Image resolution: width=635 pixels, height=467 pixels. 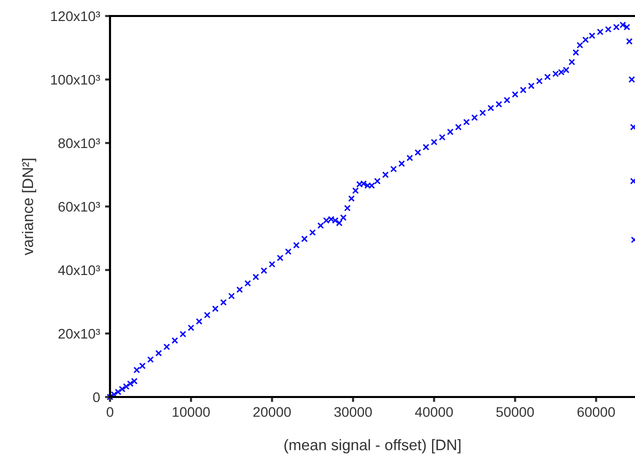 I want to click on x-tick-label: 50000, so click(x=515, y=412).